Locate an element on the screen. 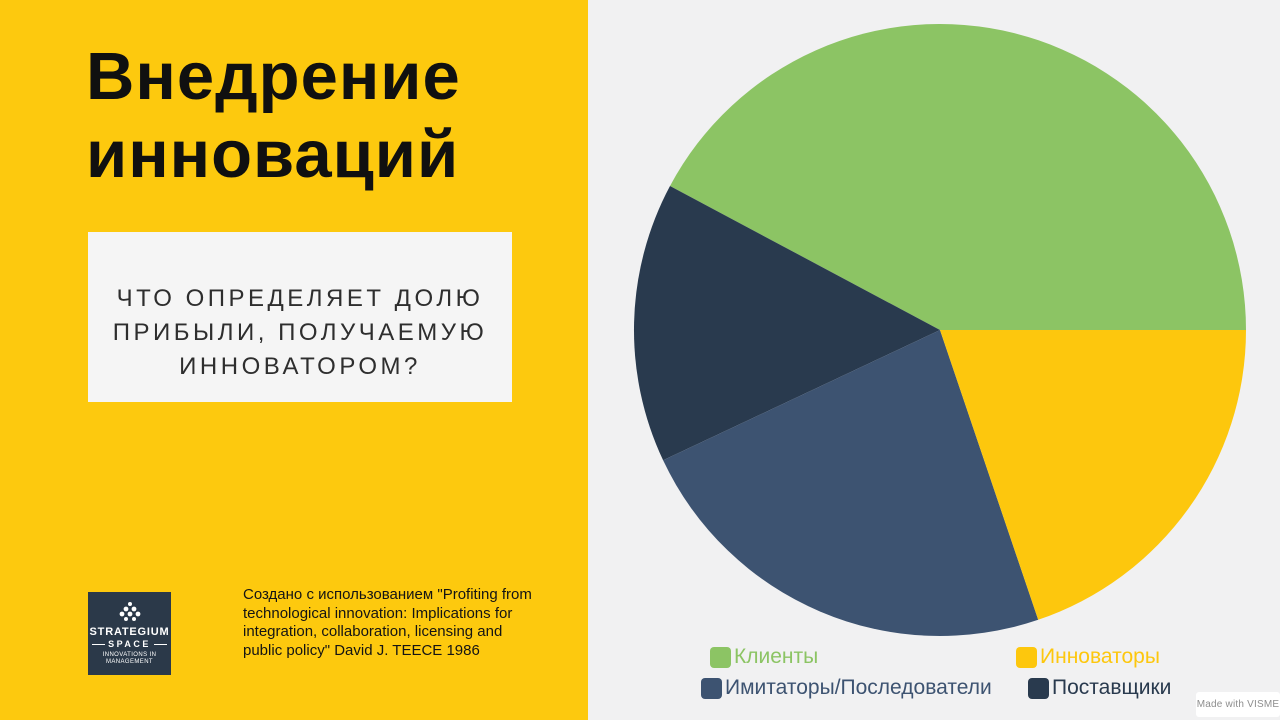 The height and width of the screenshot is (720, 1280). legend-label: Имитаторы/Последователи is located at coordinates (858, 687).